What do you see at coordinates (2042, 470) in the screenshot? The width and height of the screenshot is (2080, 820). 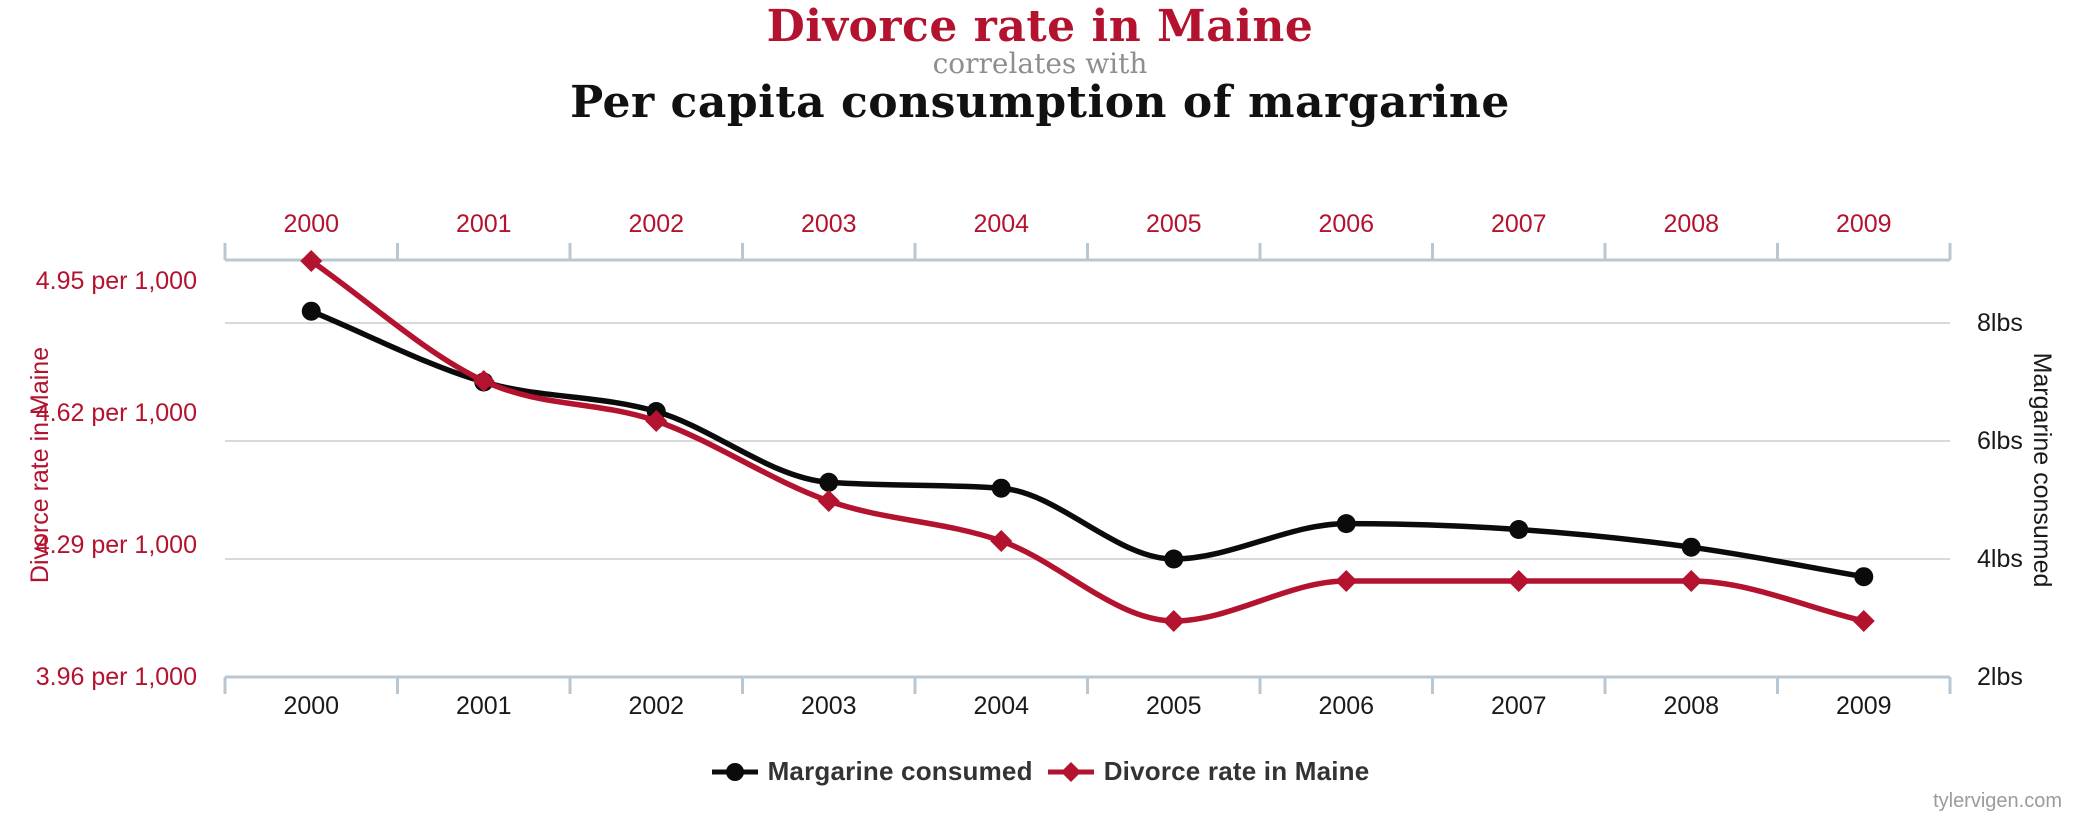 I see `right-axis-title: Margarine consumed` at bounding box center [2042, 470].